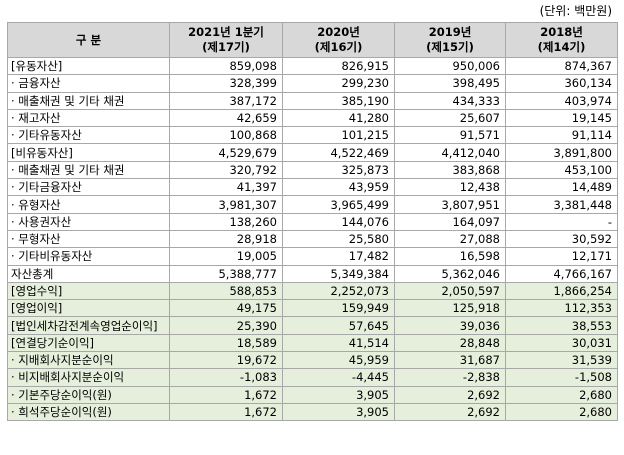 This screenshot has height=455, width=624. Describe the element at coordinates (338, 118) in the screenshot. I see `row-value: 41,280` at that location.